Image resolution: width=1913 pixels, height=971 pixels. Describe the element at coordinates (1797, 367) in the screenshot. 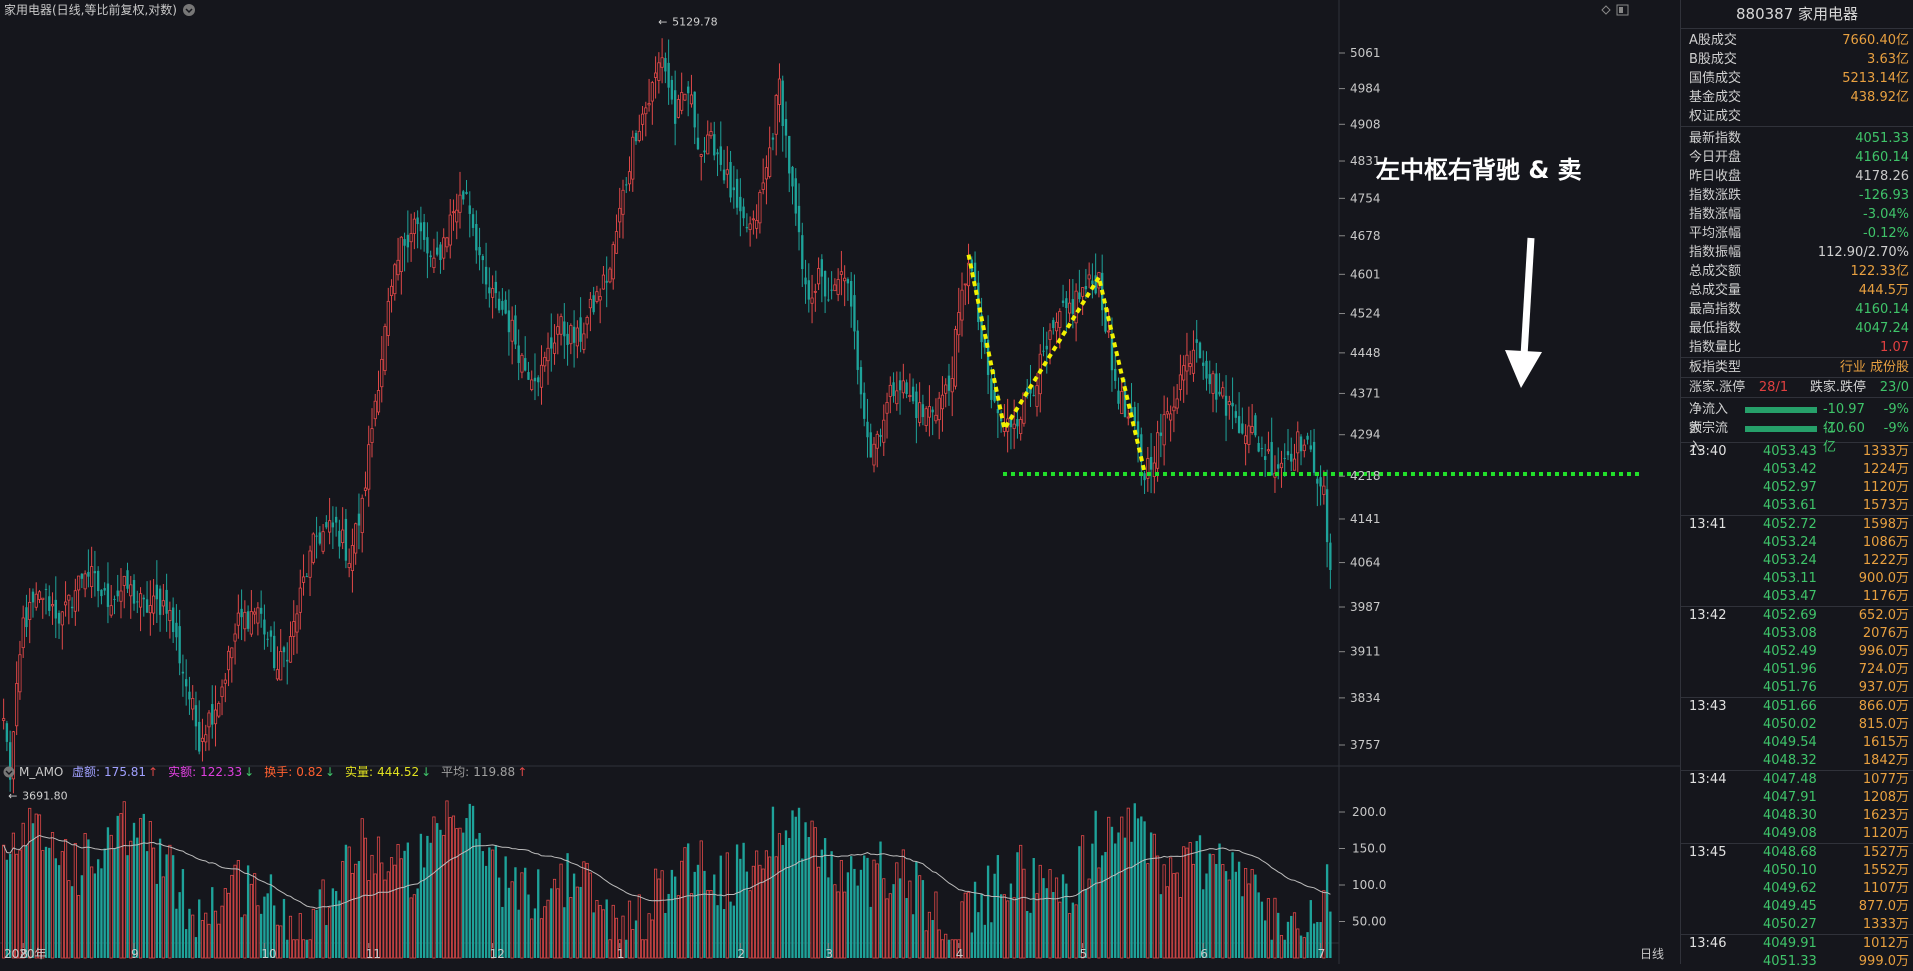

I see `sector-type-row: 板指类型 行业 成份股` at that location.